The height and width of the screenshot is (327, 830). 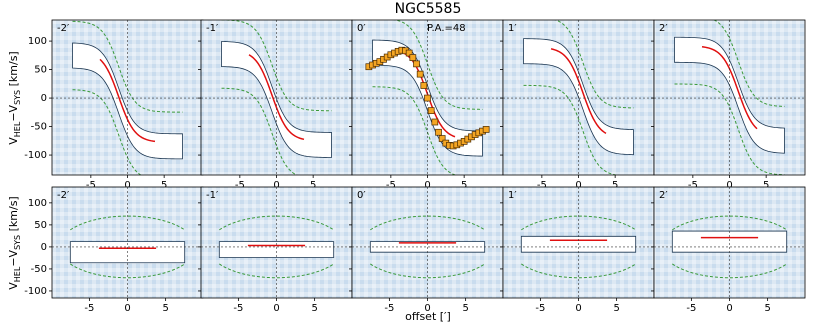 I want to click on annotation: P.A.=48, so click(x=446, y=28).